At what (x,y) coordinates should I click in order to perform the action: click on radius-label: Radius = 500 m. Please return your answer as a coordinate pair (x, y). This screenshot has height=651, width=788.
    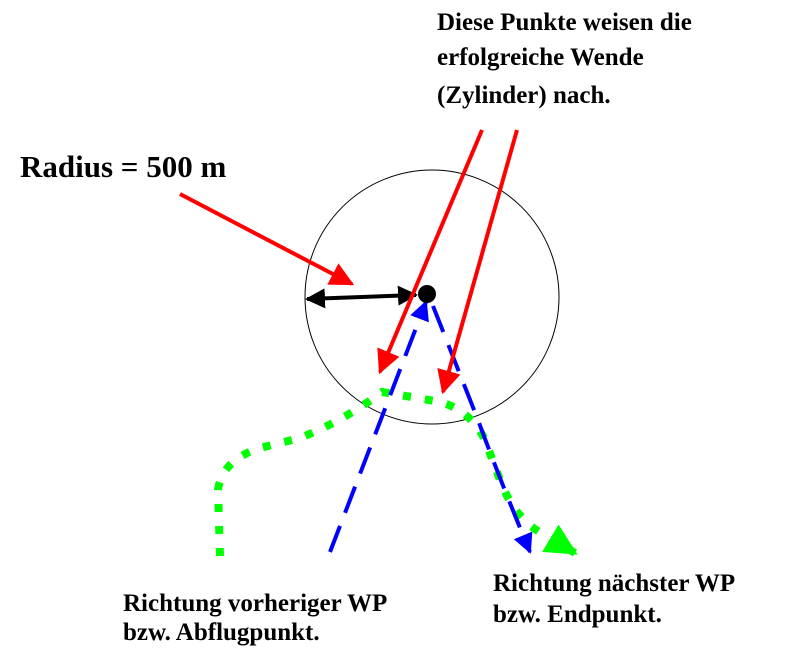
    Looking at the image, I should click on (123, 166).